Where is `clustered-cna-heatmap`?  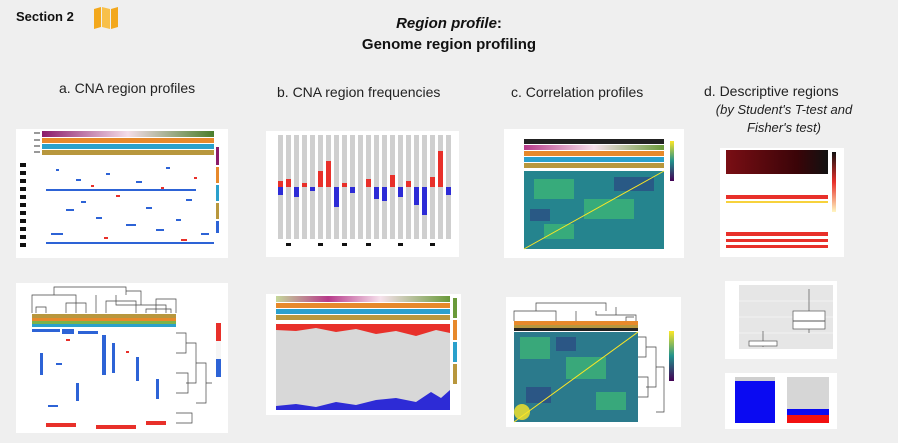
clustered-cna-heatmap is located at coordinates (122, 358).